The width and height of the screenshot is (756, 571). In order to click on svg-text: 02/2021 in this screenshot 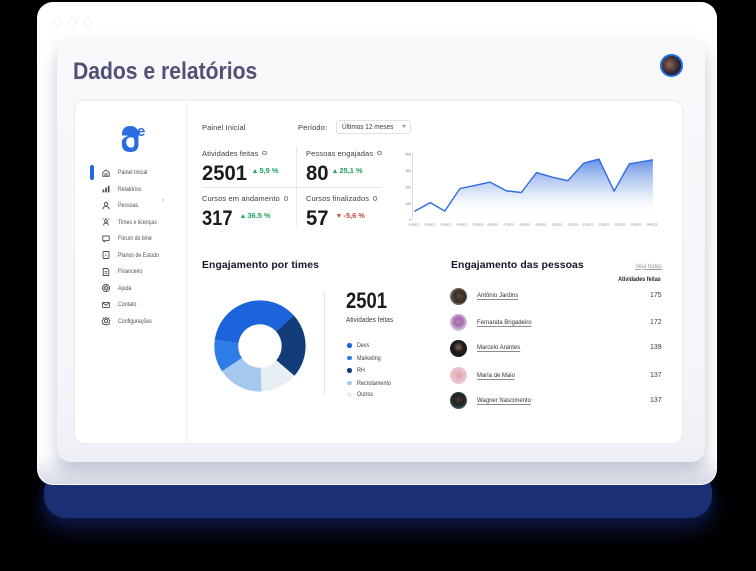, I will do `click(430, 225)`.